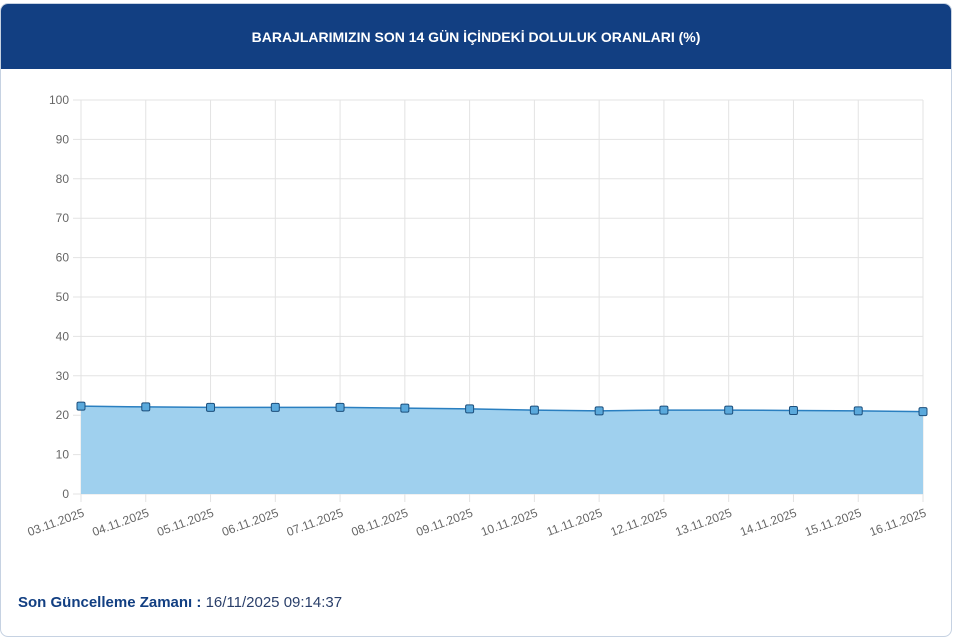 The image size is (960, 644). I want to click on x-tick-label: 16.11.2025, so click(898, 523).